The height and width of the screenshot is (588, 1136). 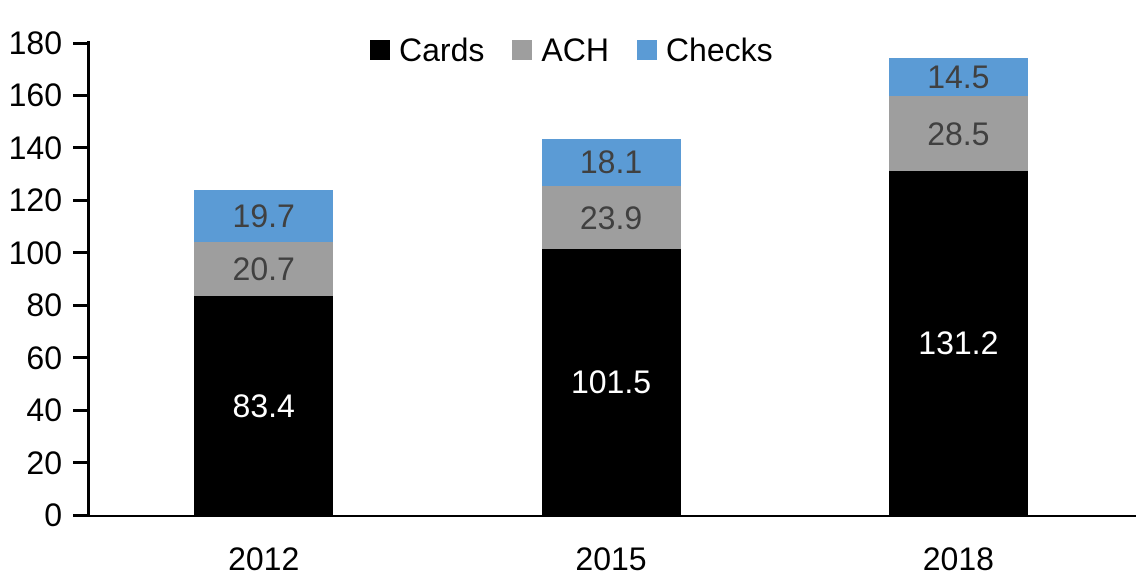 I want to click on legend-item-ach: ACH, so click(x=560, y=50).